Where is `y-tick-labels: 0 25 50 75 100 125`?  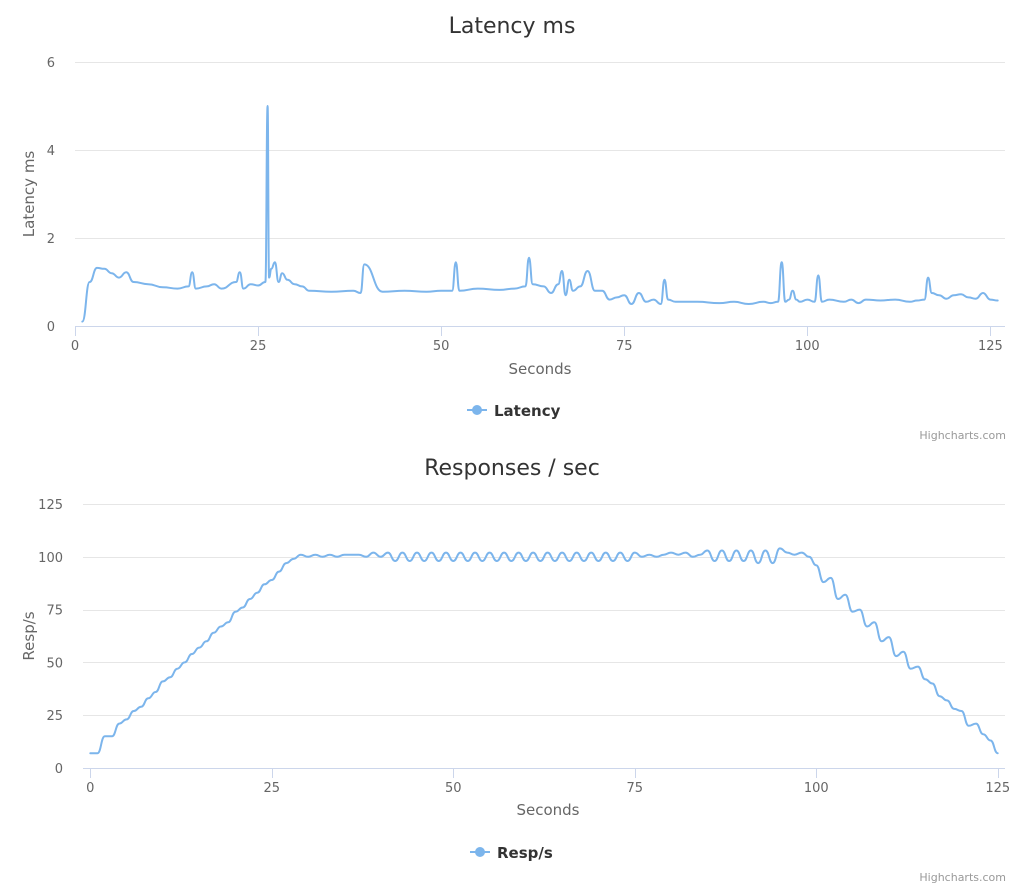
y-tick-labels: 0 25 50 75 100 125 is located at coordinates (50, 637).